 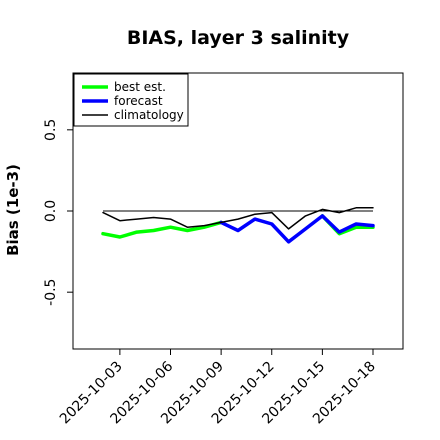 I want to click on y-tick-label: -0.5, so click(x=51, y=292).